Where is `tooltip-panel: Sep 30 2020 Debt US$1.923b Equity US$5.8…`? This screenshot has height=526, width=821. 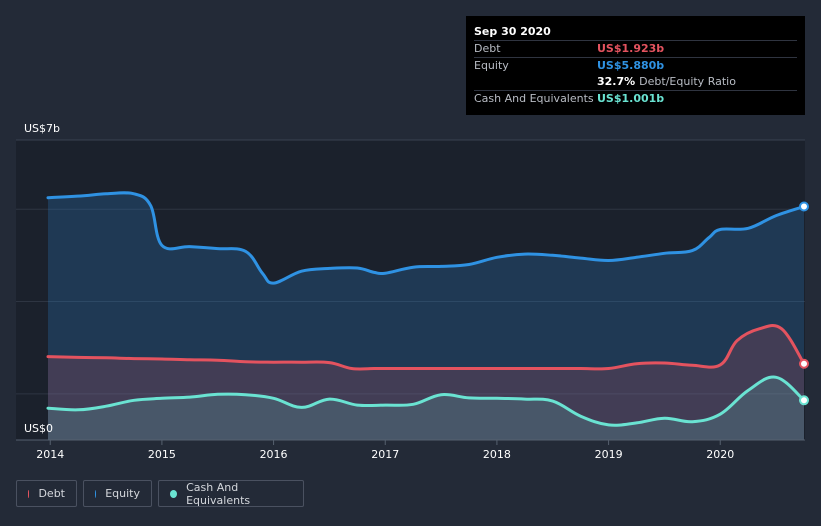 tooltip-panel: Sep 30 2020 Debt US$1.923b Equity US$5.8… is located at coordinates (635, 65).